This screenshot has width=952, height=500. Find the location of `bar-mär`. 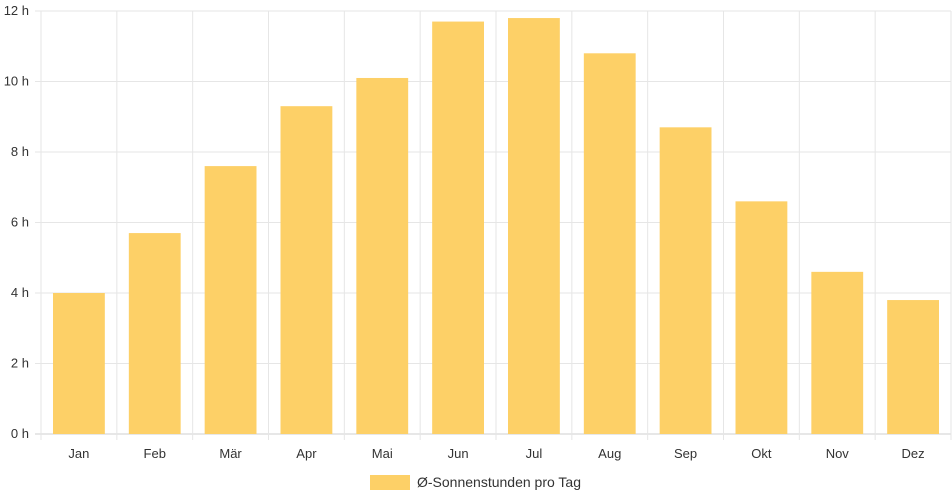

bar-mär is located at coordinates (230, 300).